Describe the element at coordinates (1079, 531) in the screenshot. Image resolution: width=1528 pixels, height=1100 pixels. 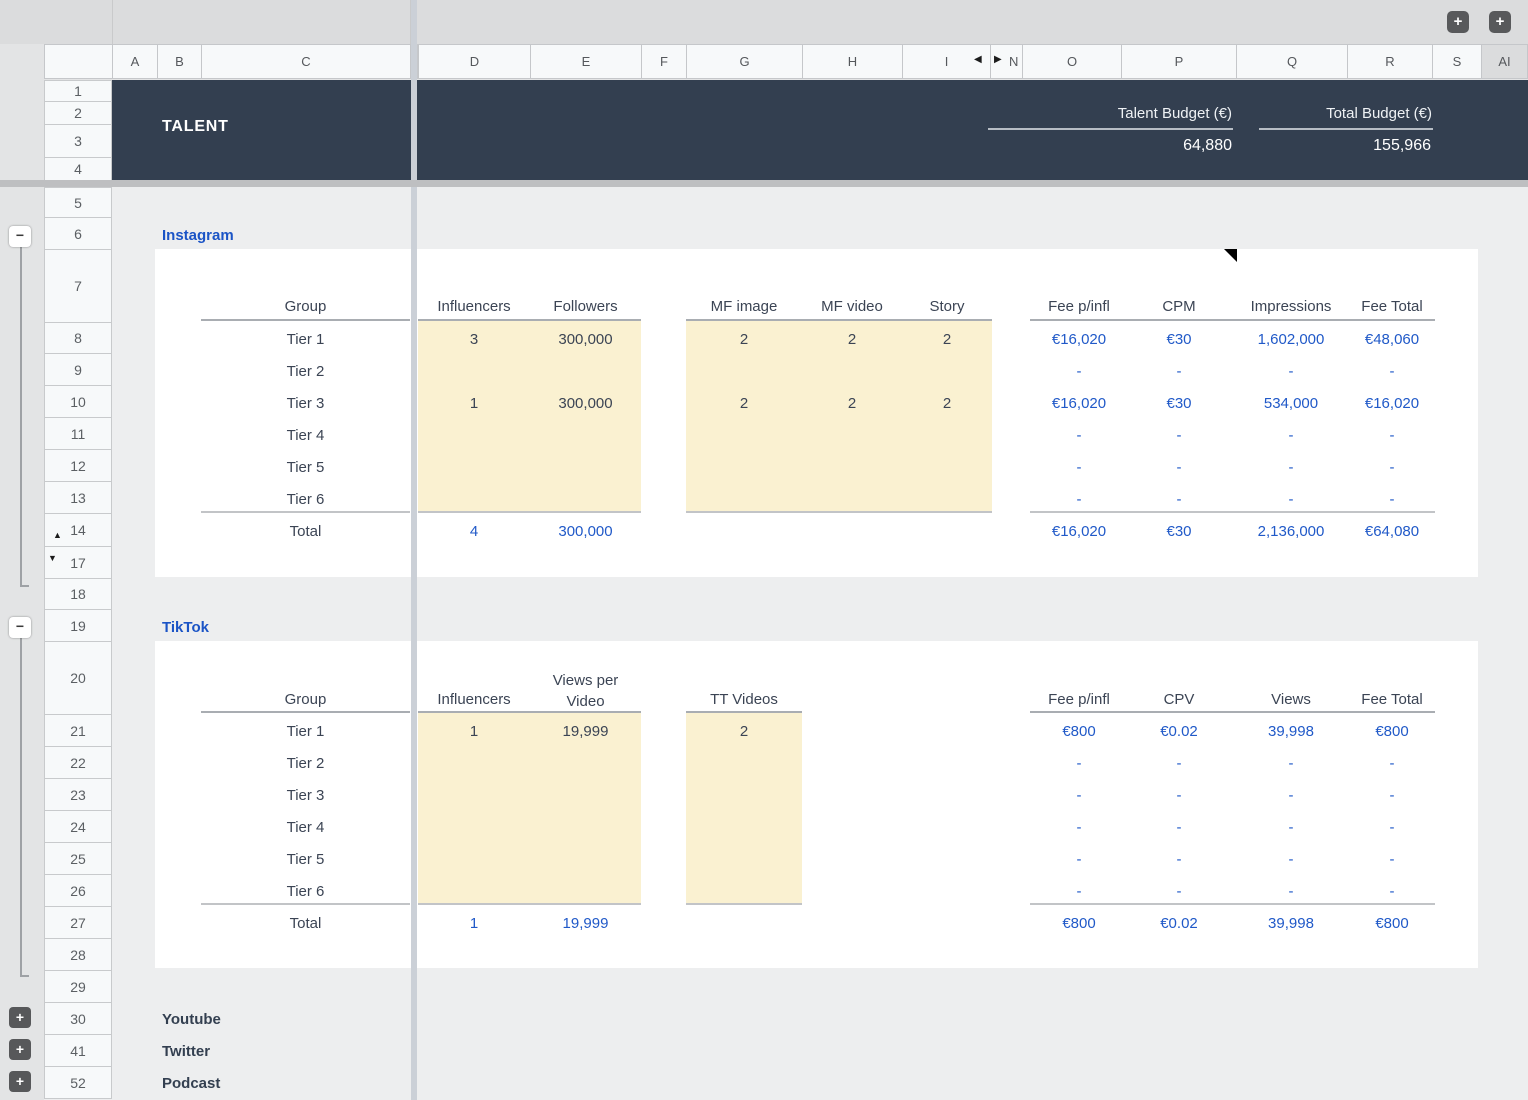
I see `cell-total-fee-p-infl: €16,020` at that location.